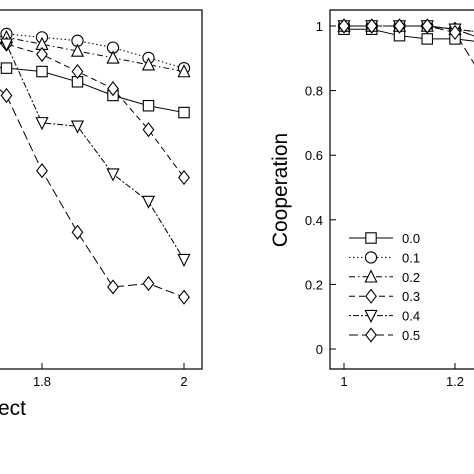 The width and height of the screenshot is (474, 474). What do you see at coordinates (314, 220) in the screenshot?
I see `right-y-tick-label: 0.4` at bounding box center [314, 220].